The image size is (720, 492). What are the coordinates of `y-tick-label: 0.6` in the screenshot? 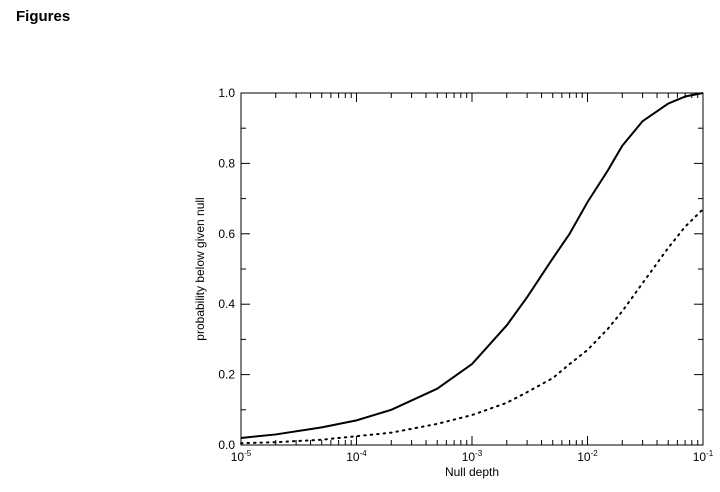 It's located at (226, 234).